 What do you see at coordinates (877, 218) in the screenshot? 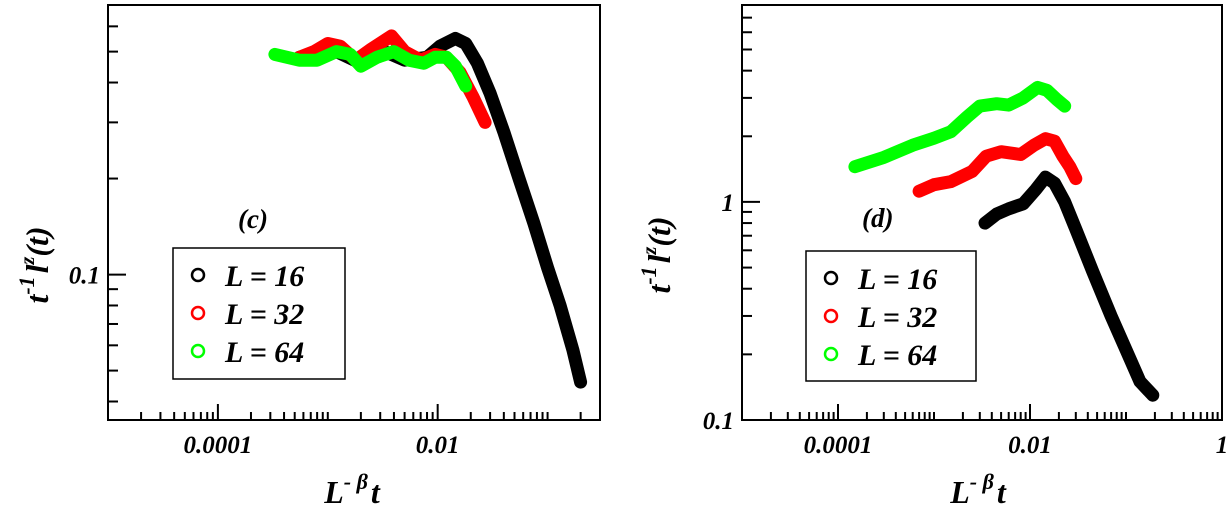
I see `panel-label: (d)` at bounding box center [877, 218].